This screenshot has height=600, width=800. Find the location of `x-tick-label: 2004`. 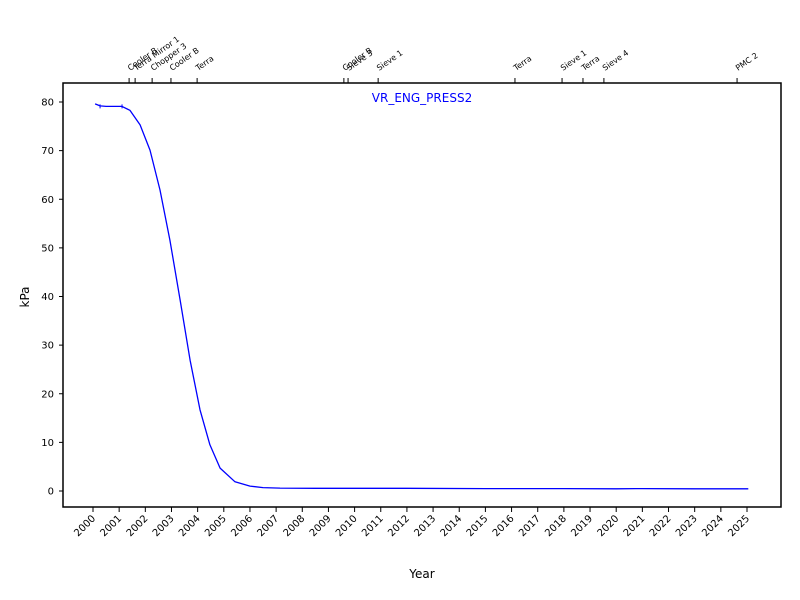

x-tick-label: 2004 is located at coordinates (190, 526).